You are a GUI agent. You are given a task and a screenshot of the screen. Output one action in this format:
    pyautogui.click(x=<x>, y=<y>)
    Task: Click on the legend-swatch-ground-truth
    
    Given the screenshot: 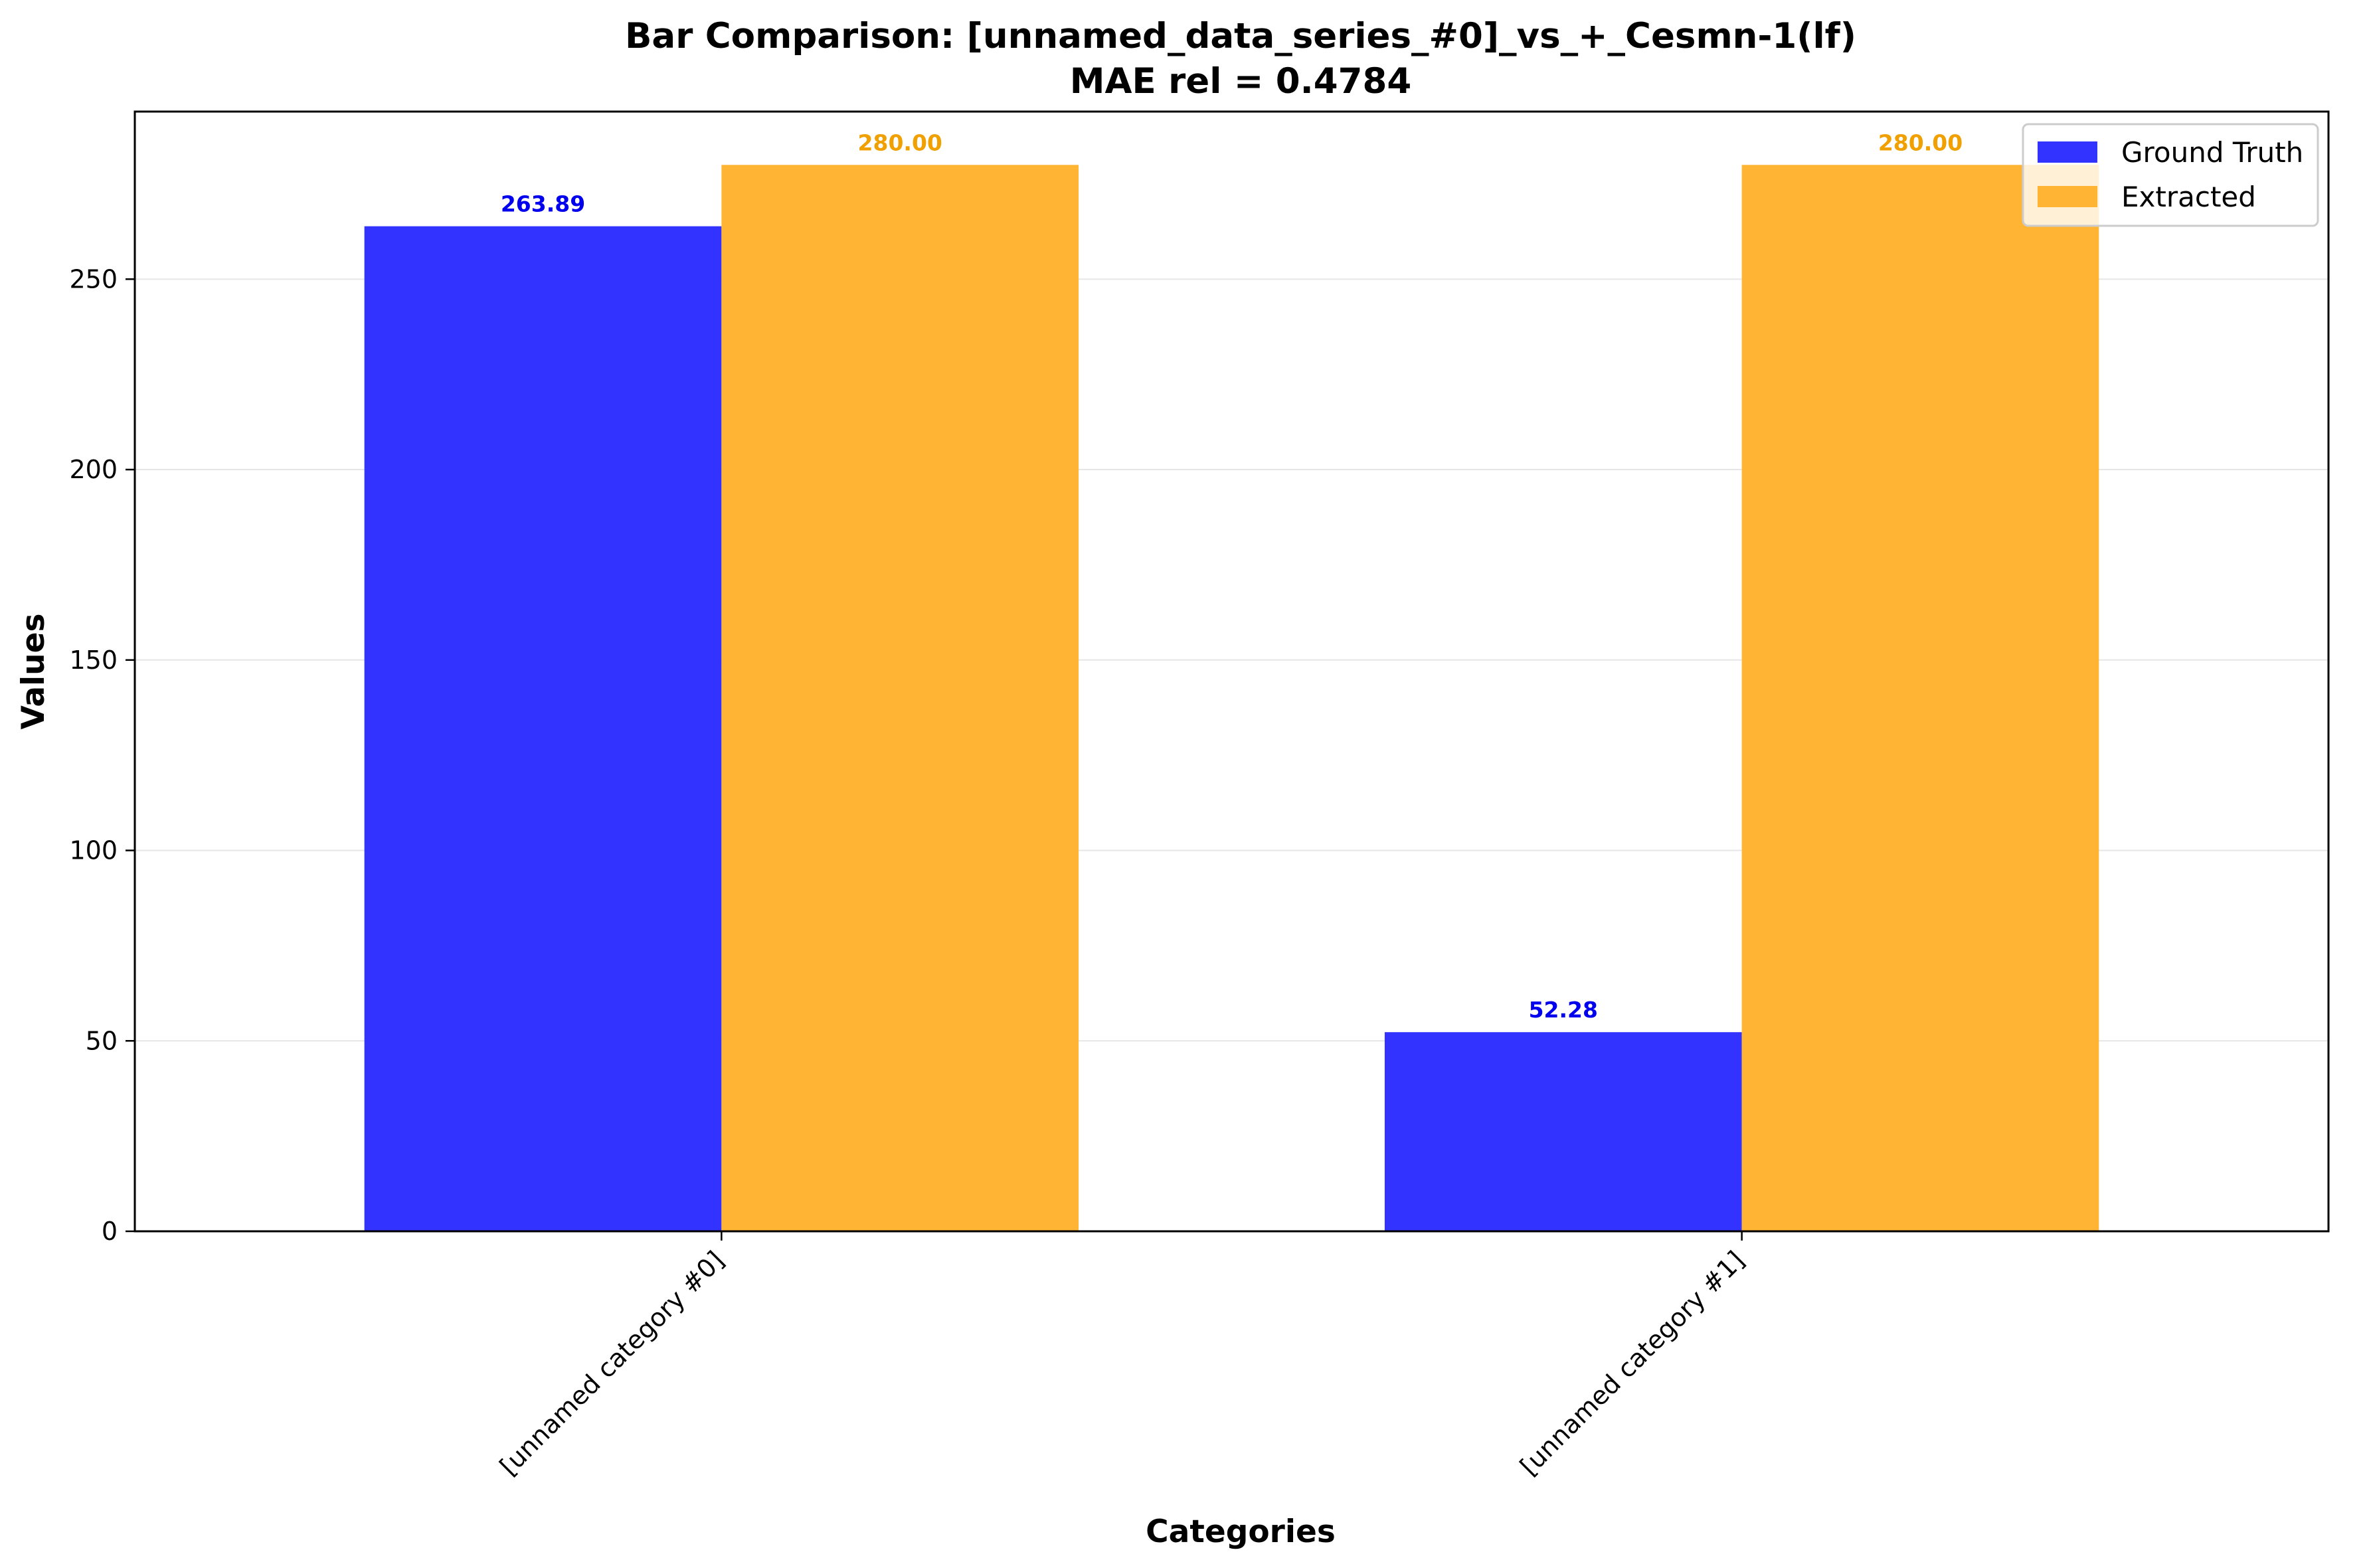 What is the action you would take?
    pyautogui.click(x=2067, y=152)
    